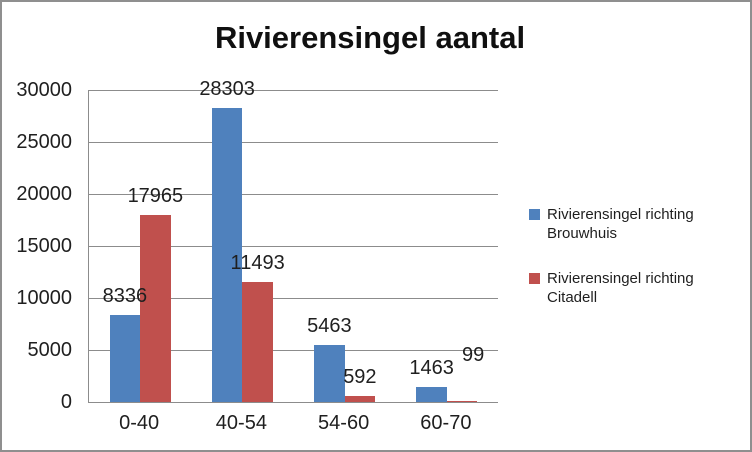  What do you see at coordinates (370, 37) in the screenshot?
I see `chart-title: Rivierensingel aantal` at bounding box center [370, 37].